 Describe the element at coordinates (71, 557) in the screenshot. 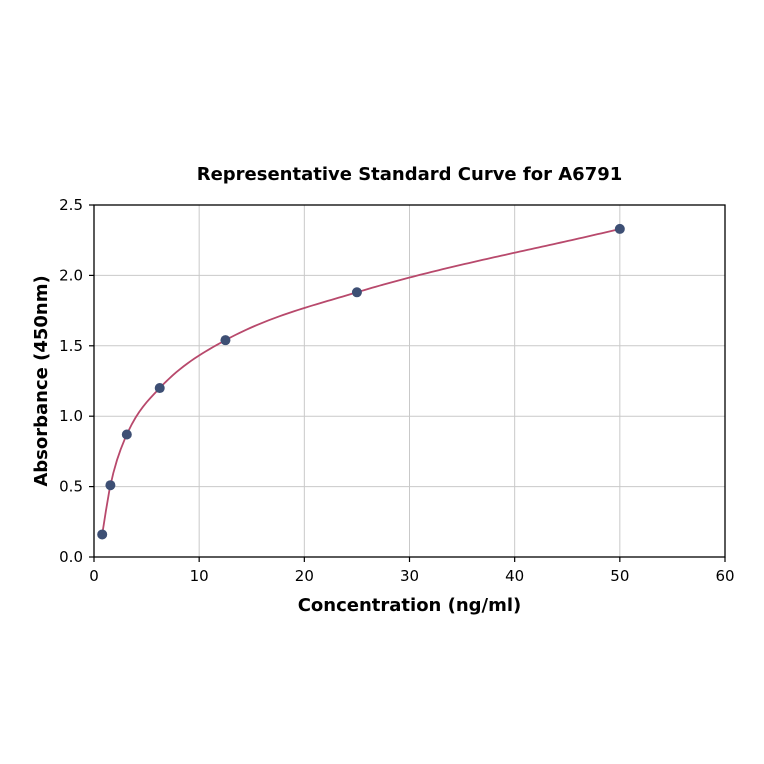

I see `y-tick-label: 0.0` at that location.